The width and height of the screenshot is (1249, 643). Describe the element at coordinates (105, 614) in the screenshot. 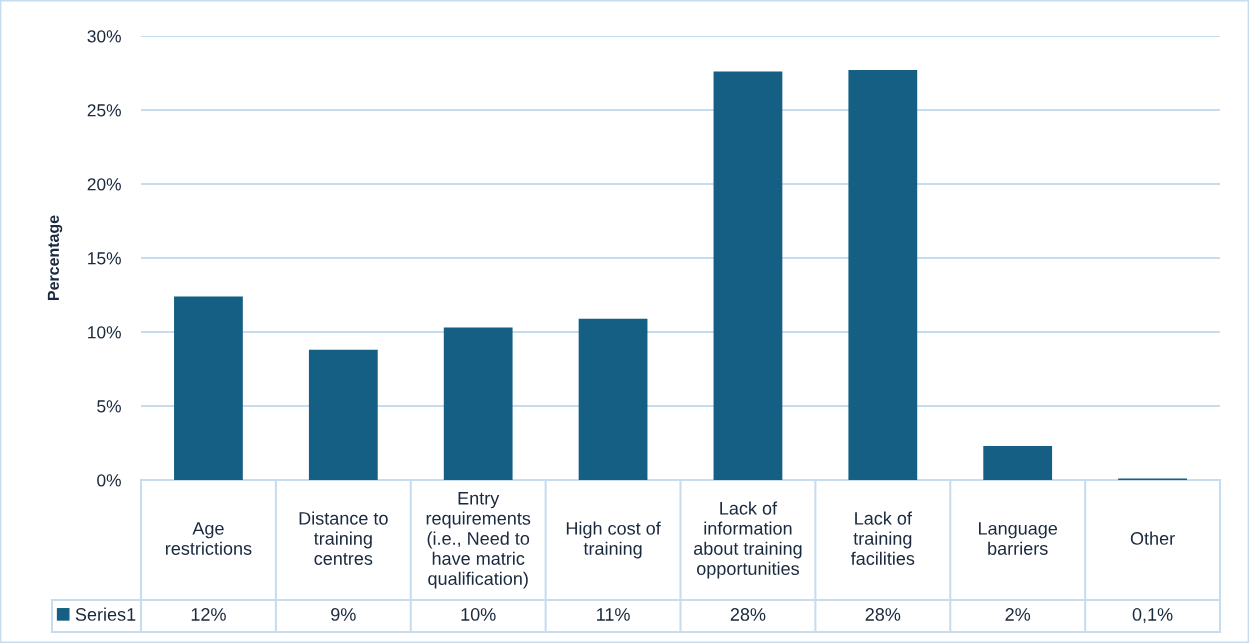

I see `legend-label: Series1` at that location.